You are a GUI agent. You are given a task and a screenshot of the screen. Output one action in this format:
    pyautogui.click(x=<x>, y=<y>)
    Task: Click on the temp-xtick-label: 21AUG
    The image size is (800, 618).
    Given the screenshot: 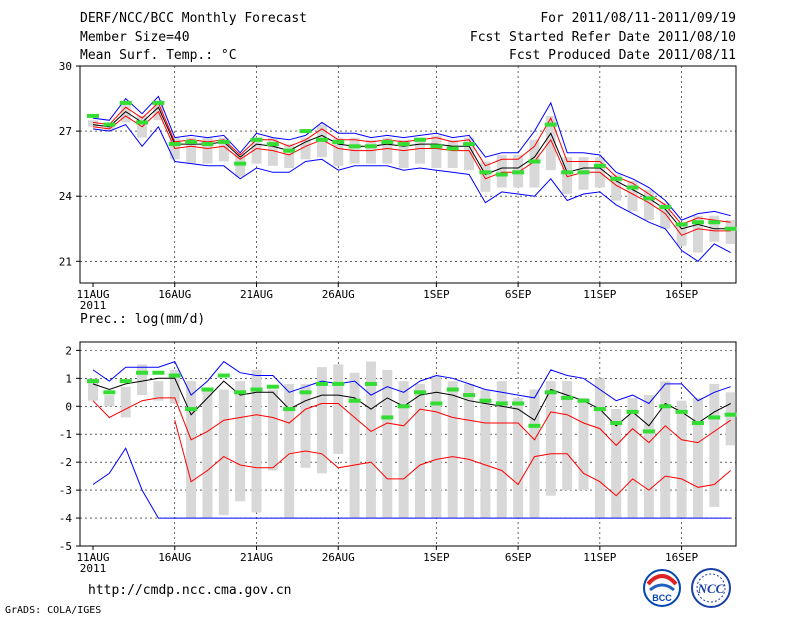 What is the action you would take?
    pyautogui.click(x=256, y=294)
    